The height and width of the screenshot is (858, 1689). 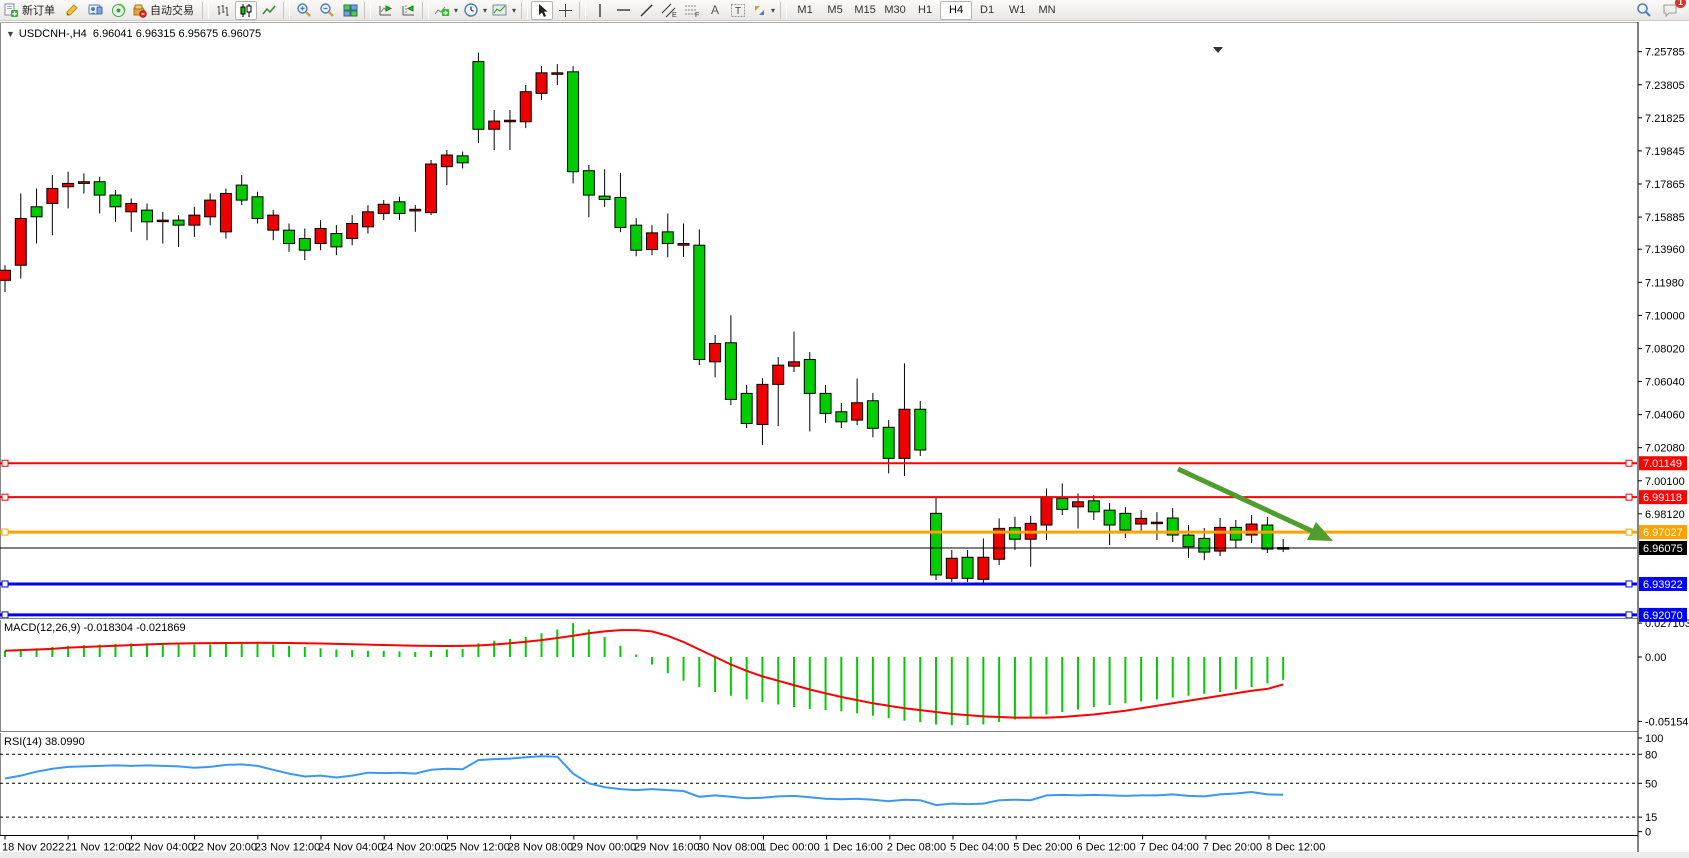 What do you see at coordinates (118, 10) in the screenshot?
I see `signals-button` at bounding box center [118, 10].